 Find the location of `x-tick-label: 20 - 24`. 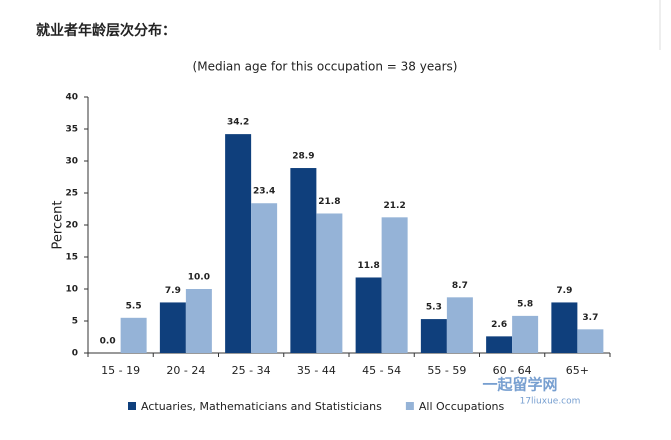

x-tick-label: 20 - 24 is located at coordinates (185, 370).